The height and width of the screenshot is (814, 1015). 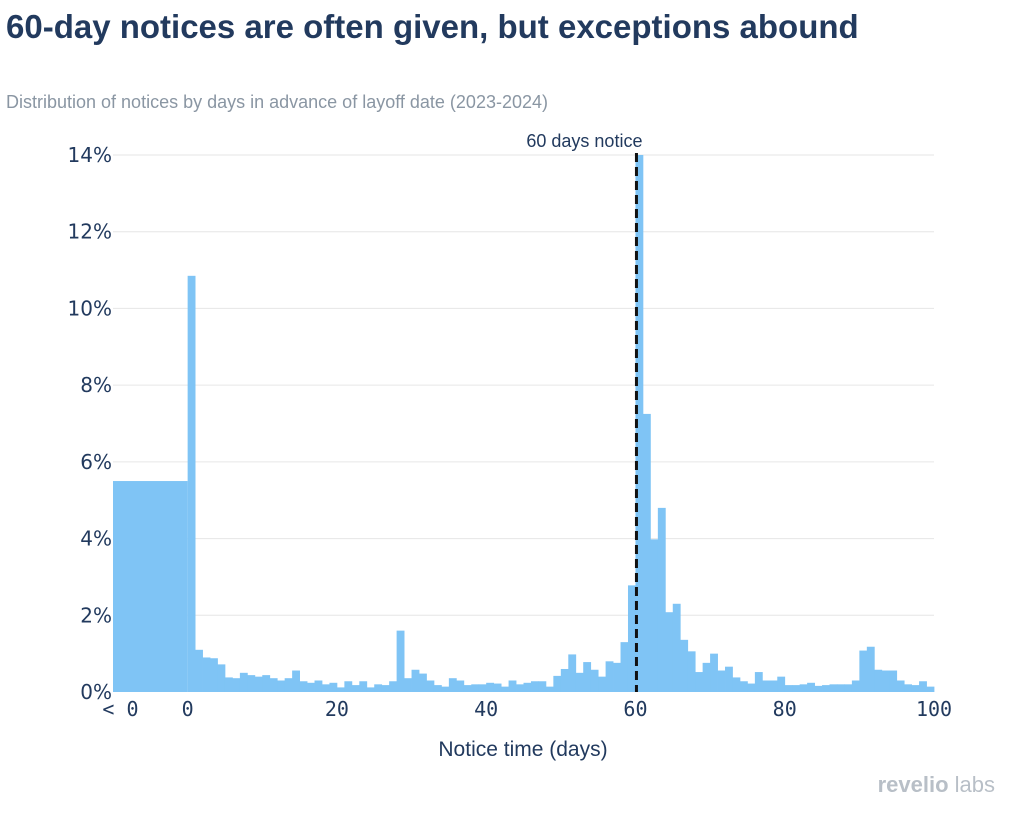 What do you see at coordinates (337, 709) in the screenshot?
I see `x-tick-label: 20` at bounding box center [337, 709].